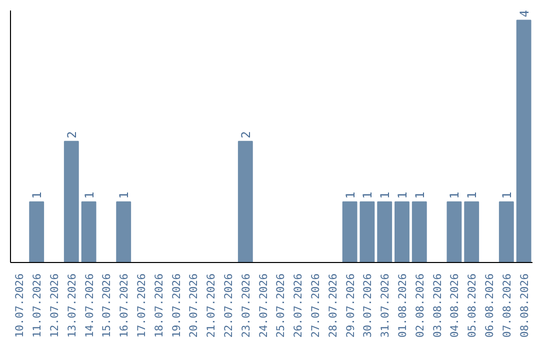 Image resolution: width=540 pixels, height=340 pixels. Describe the element at coordinates (350, 306) in the screenshot. I see `x-tick-label: 29.07.2026` at that location.